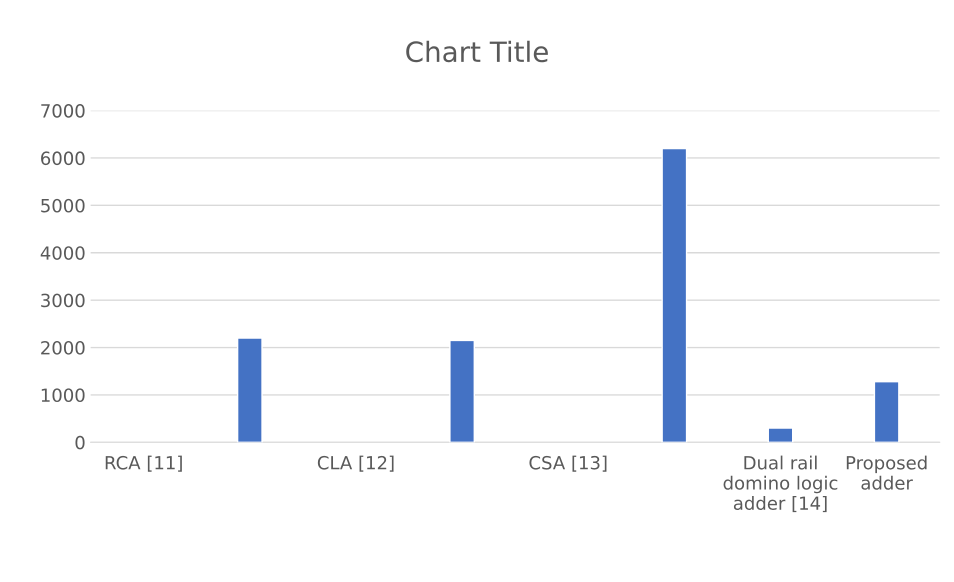 Image resolution: width=954 pixels, height=582 pixels. I want to click on y-tick-label: 3000, so click(63, 301).